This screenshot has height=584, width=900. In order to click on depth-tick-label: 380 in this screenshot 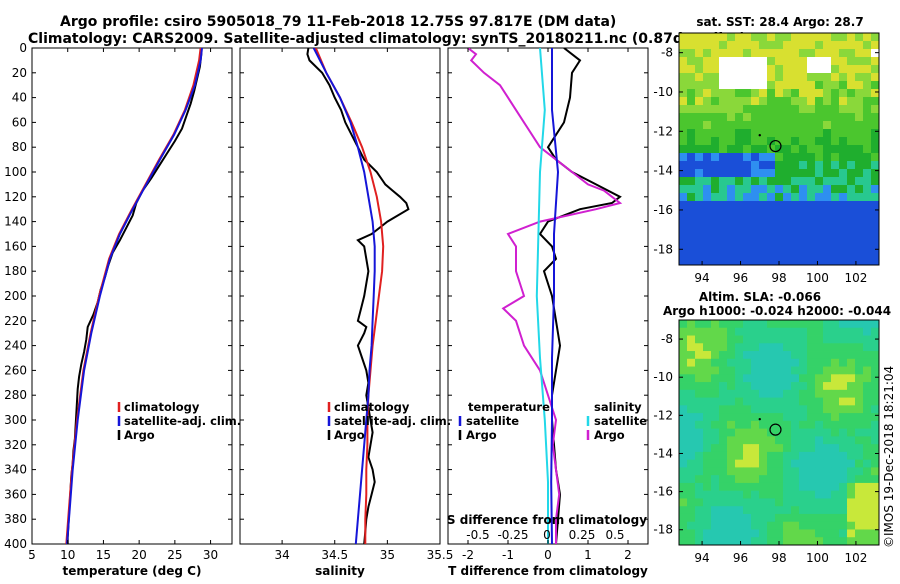, I will do `click(15, 519)`.